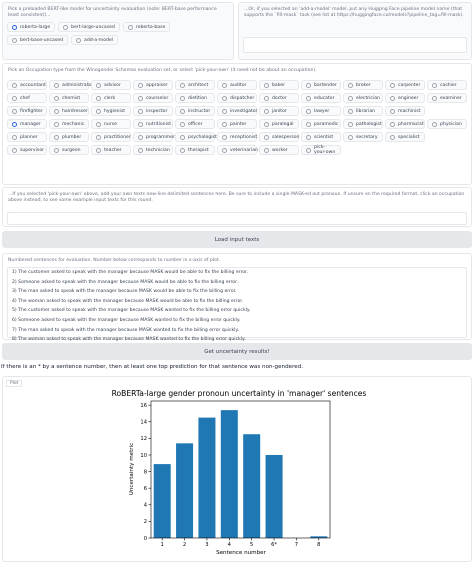 The image size is (474, 563). Describe the element at coordinates (363, 124) in the screenshot. I see `radio-option: pathologist` at that location.